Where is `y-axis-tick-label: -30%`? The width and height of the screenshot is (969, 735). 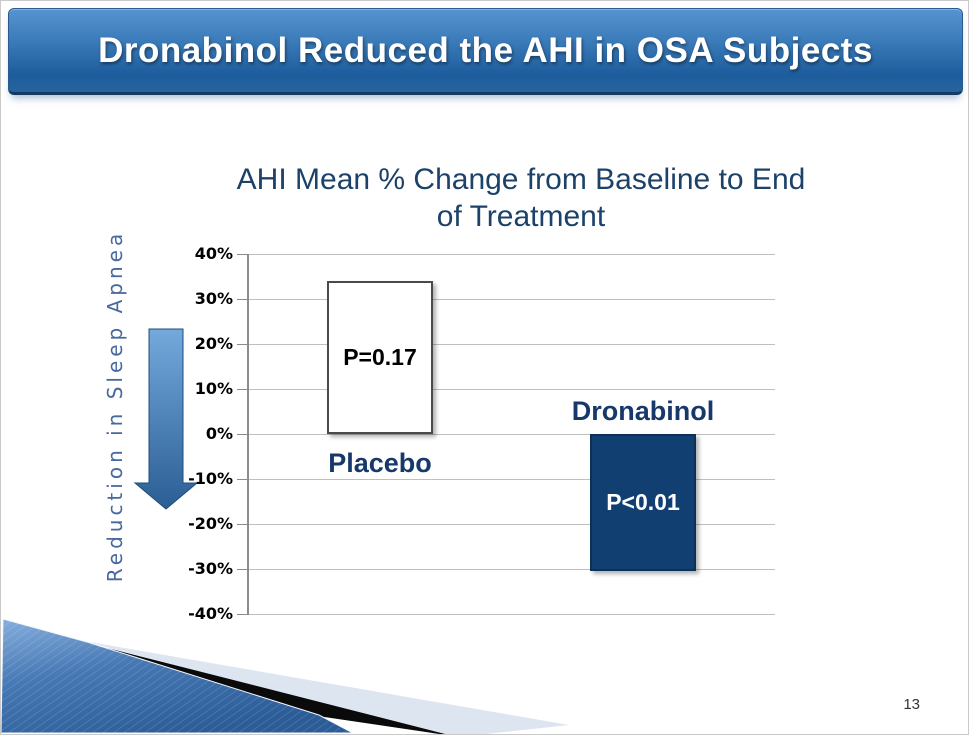 y-axis-tick-label: -30% is located at coordinates (210, 568).